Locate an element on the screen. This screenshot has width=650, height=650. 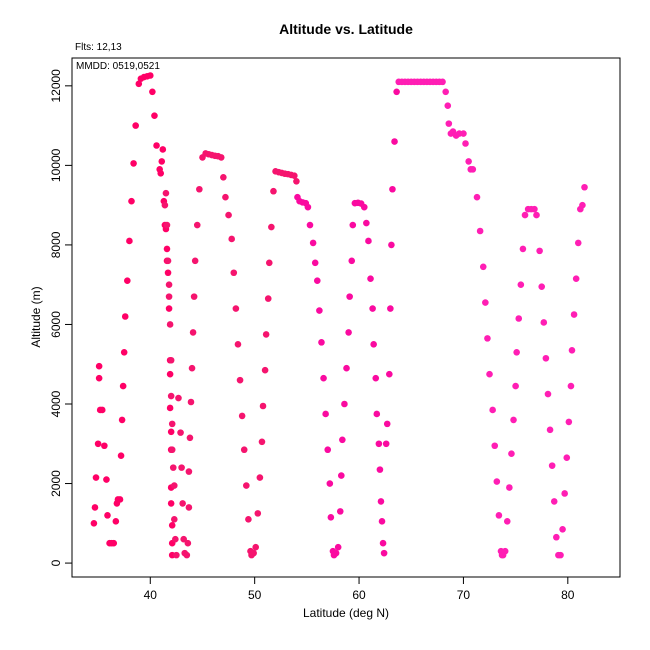
y-tick-label: 10000 is located at coordinates (56, 165).